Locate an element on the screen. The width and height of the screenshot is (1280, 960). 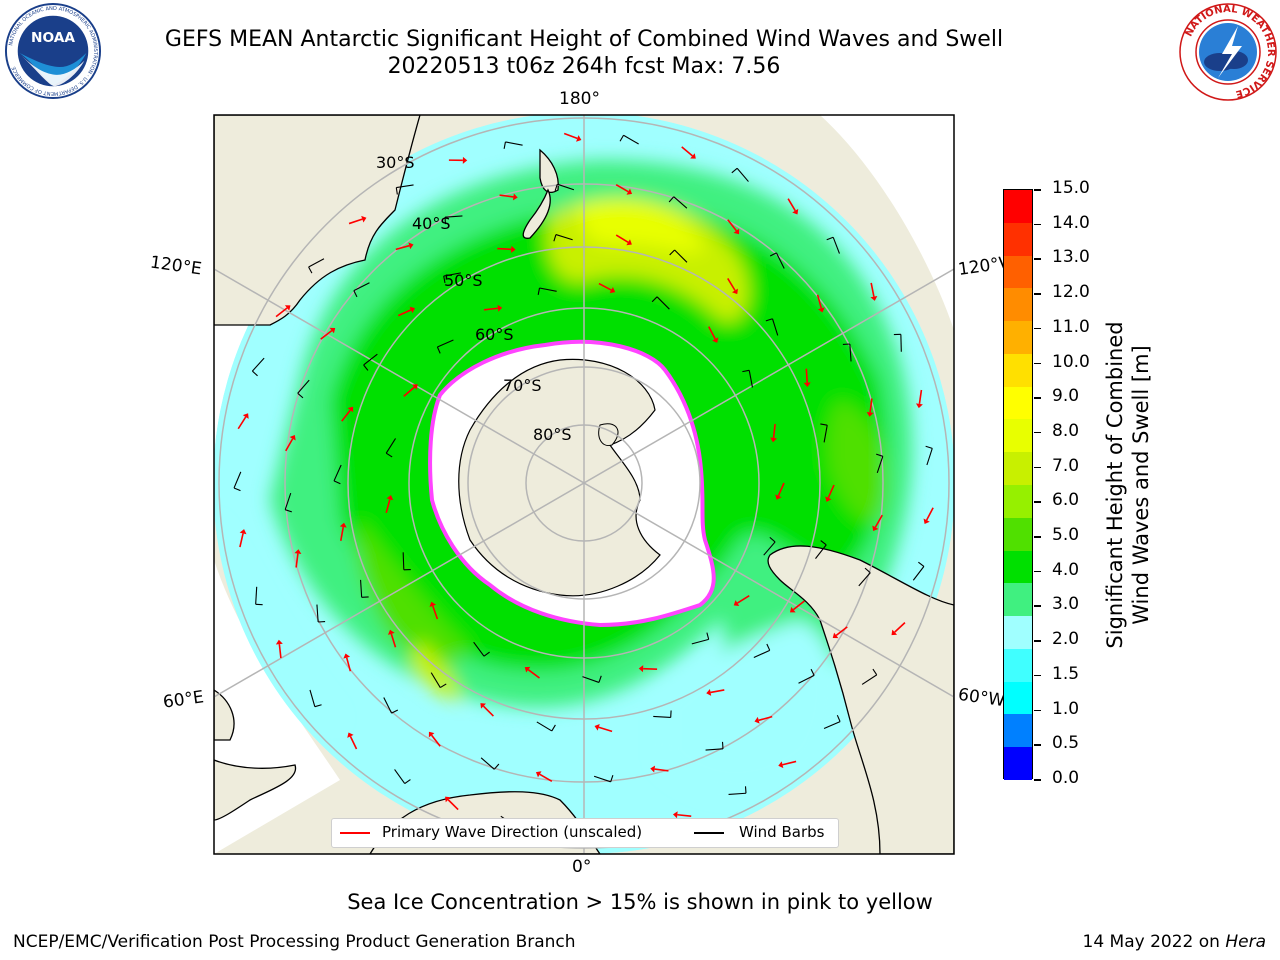
colorbar-tick-label: 7.0 is located at coordinates (1066, 465).